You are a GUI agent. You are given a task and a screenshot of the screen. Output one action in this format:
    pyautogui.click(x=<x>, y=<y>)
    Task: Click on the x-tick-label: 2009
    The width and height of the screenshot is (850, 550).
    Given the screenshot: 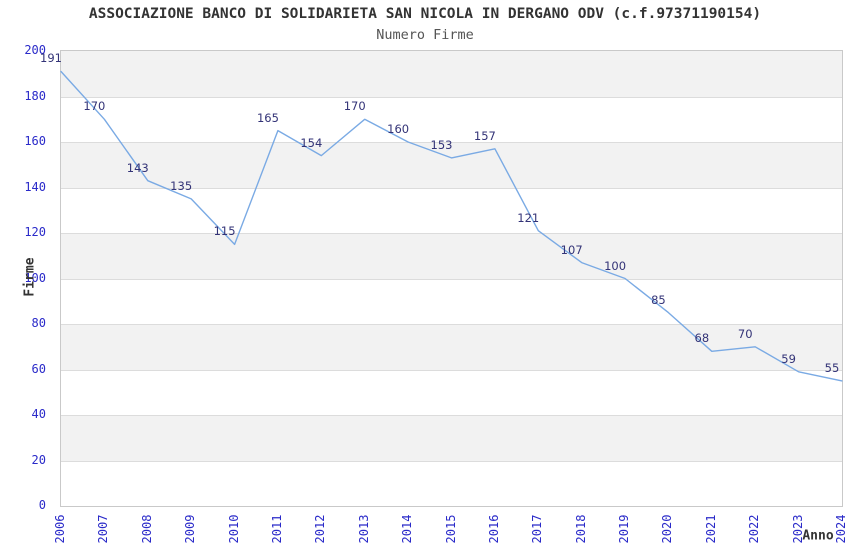 What is the action you would take?
    pyautogui.click(x=190, y=529)
    